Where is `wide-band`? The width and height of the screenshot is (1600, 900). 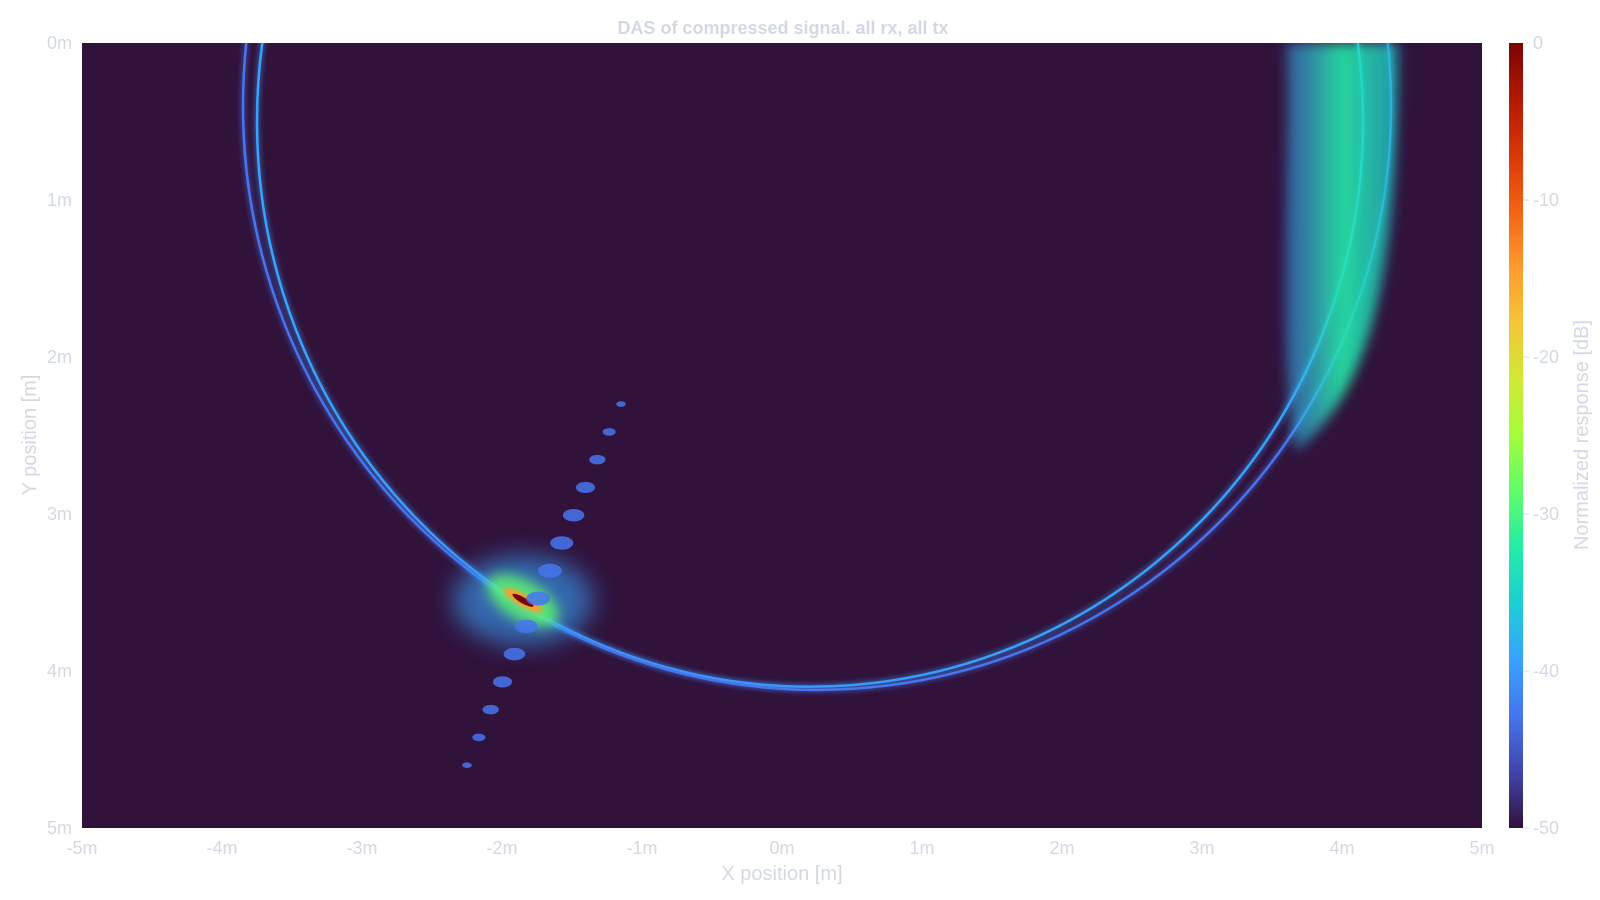
wide-band is located at coordinates (1341, 247).